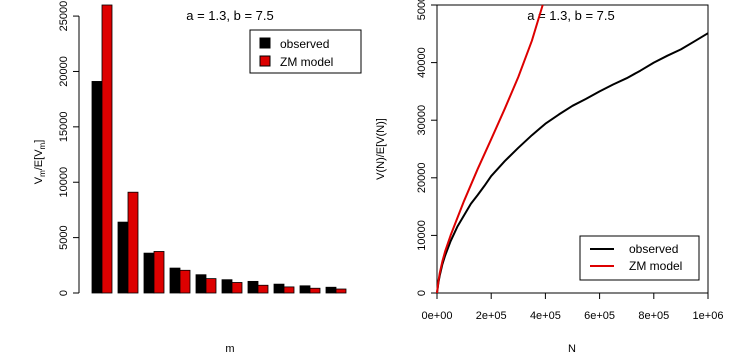  I want to click on line-y-tick-label: 30000, so click(422, 120).